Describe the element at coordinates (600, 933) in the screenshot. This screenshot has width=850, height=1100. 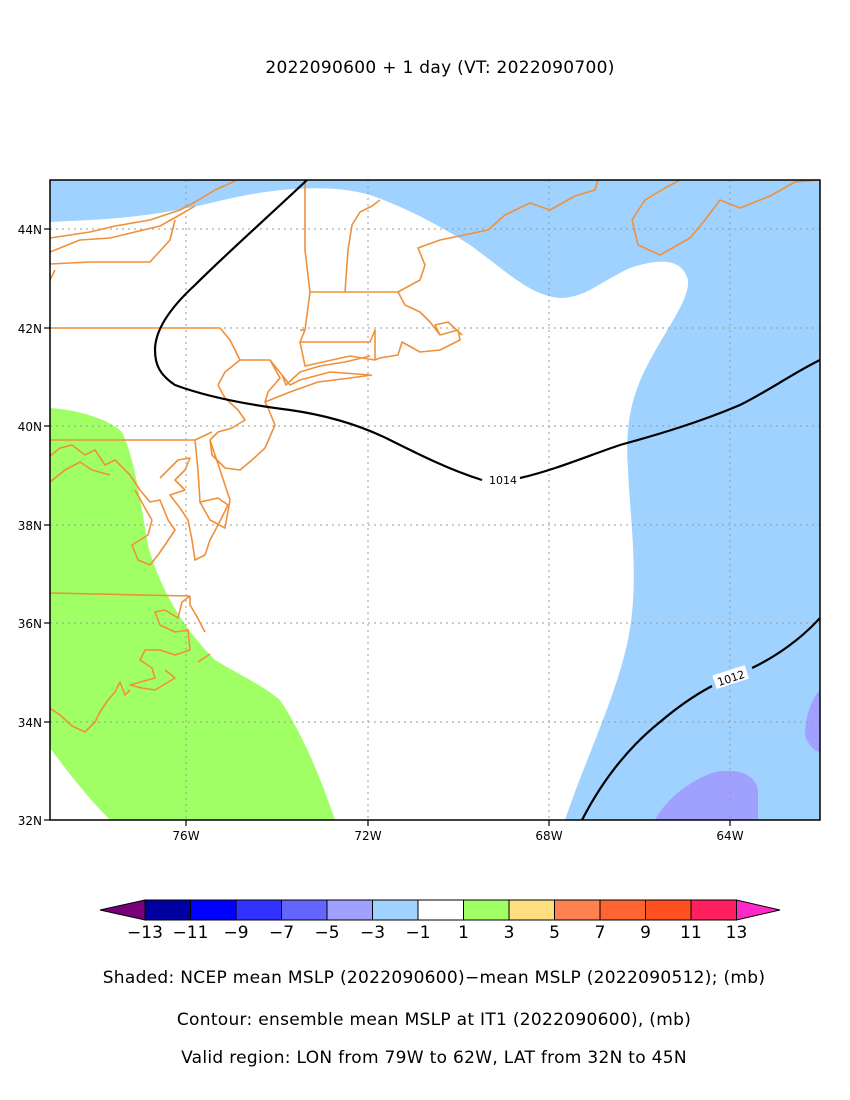
I see `colorbar-label: 7` at that location.